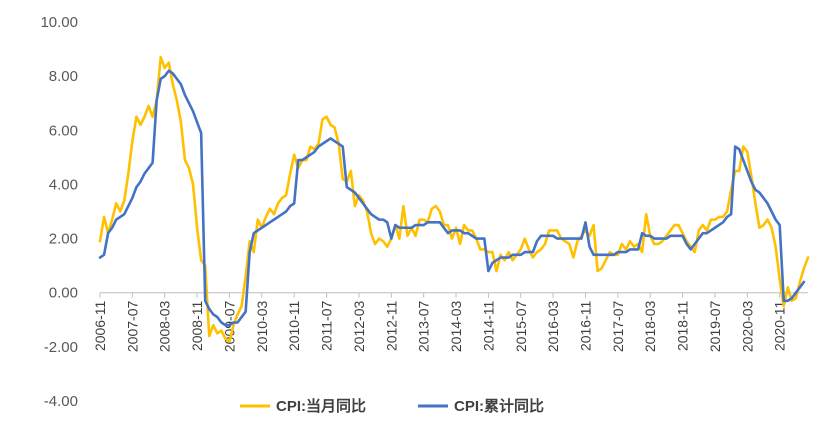 The image size is (821, 436). What do you see at coordinates (424, 327) in the screenshot?
I see `x-tick-label: 2013-07` at bounding box center [424, 327].